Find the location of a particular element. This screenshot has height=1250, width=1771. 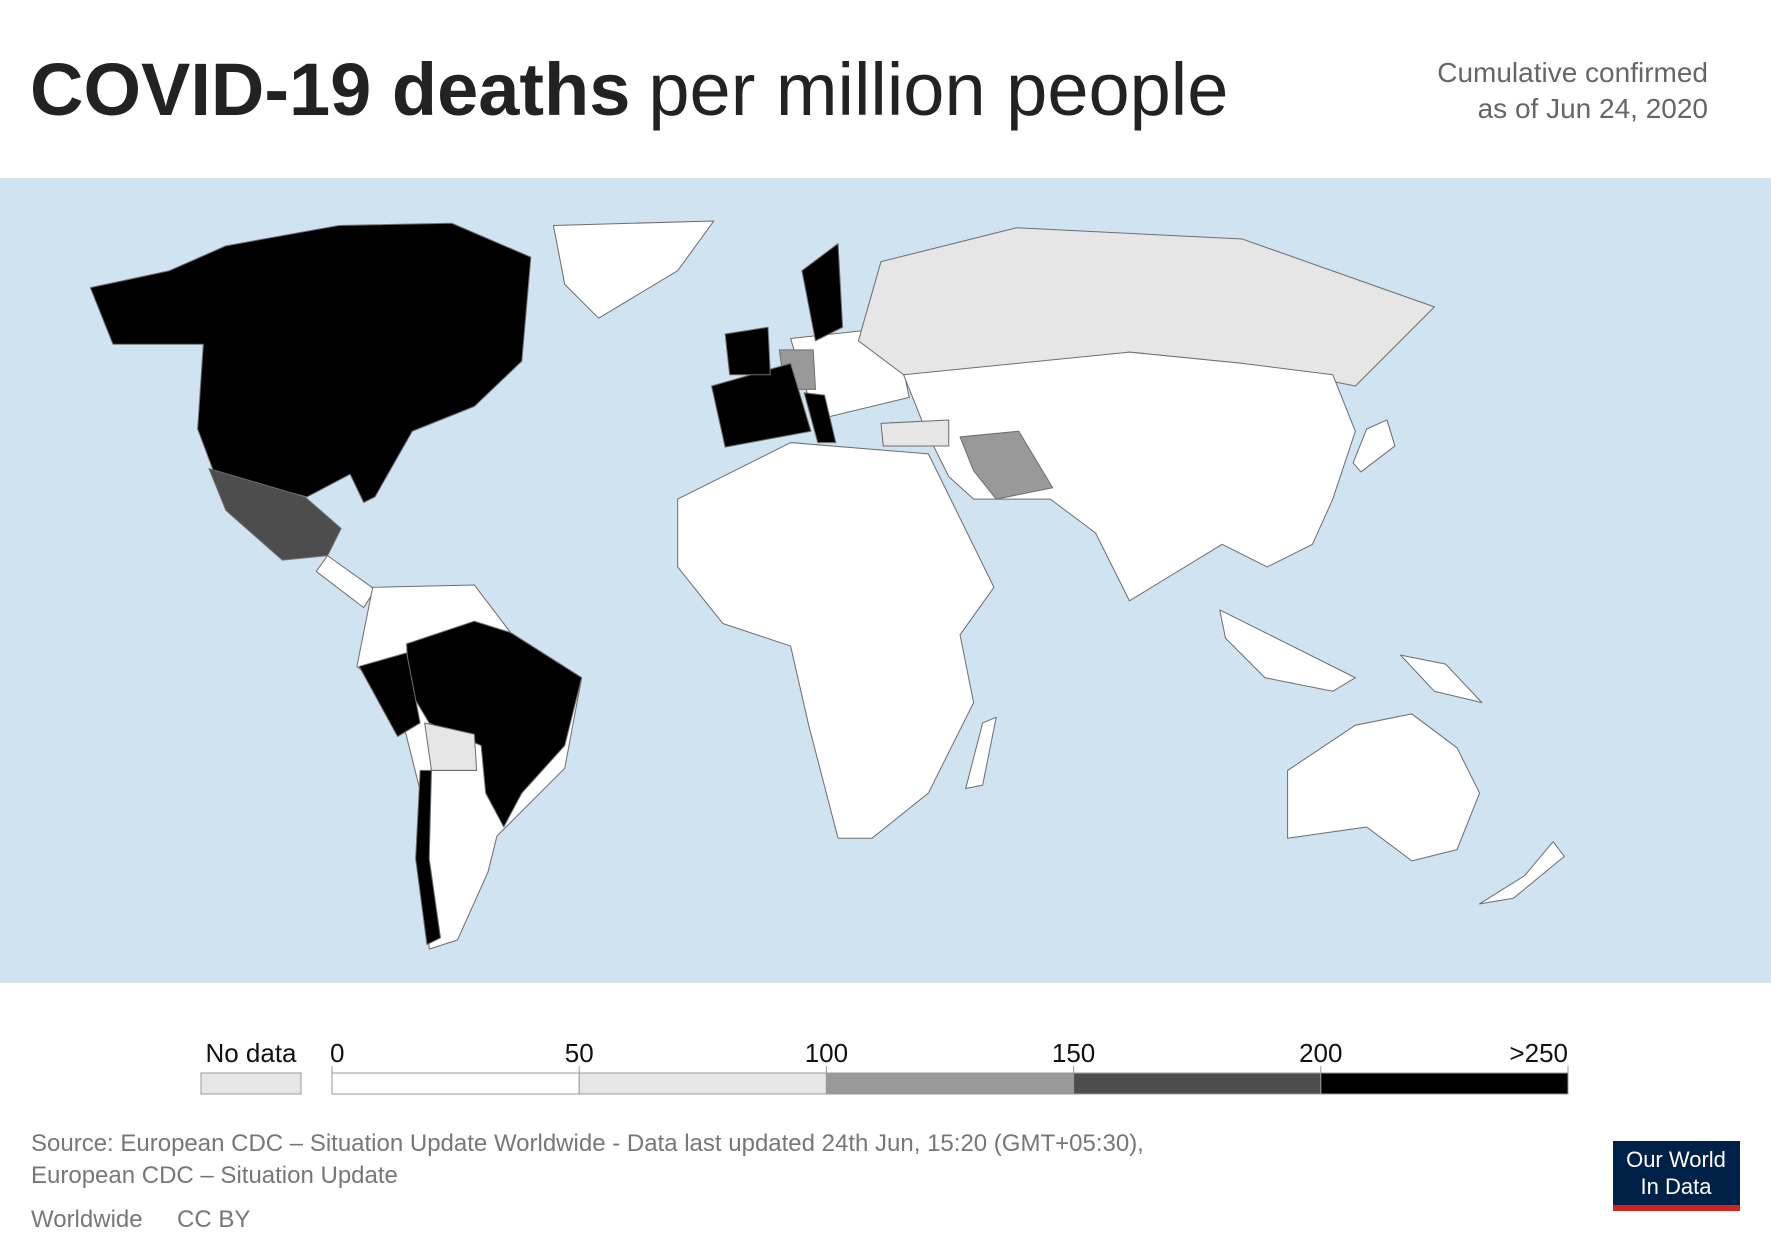

logo-box is located at coordinates (1676, 1176).